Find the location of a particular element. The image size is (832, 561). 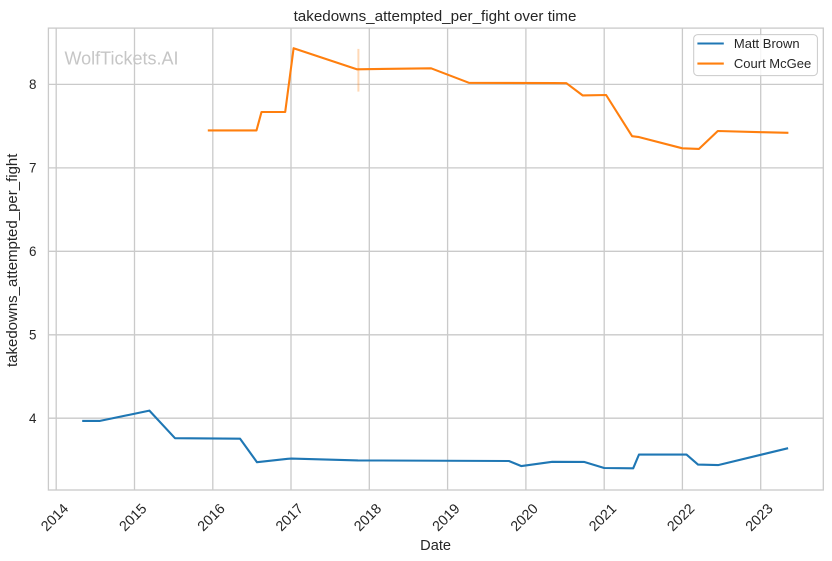

svg-text: 7 is located at coordinates (32, 168).